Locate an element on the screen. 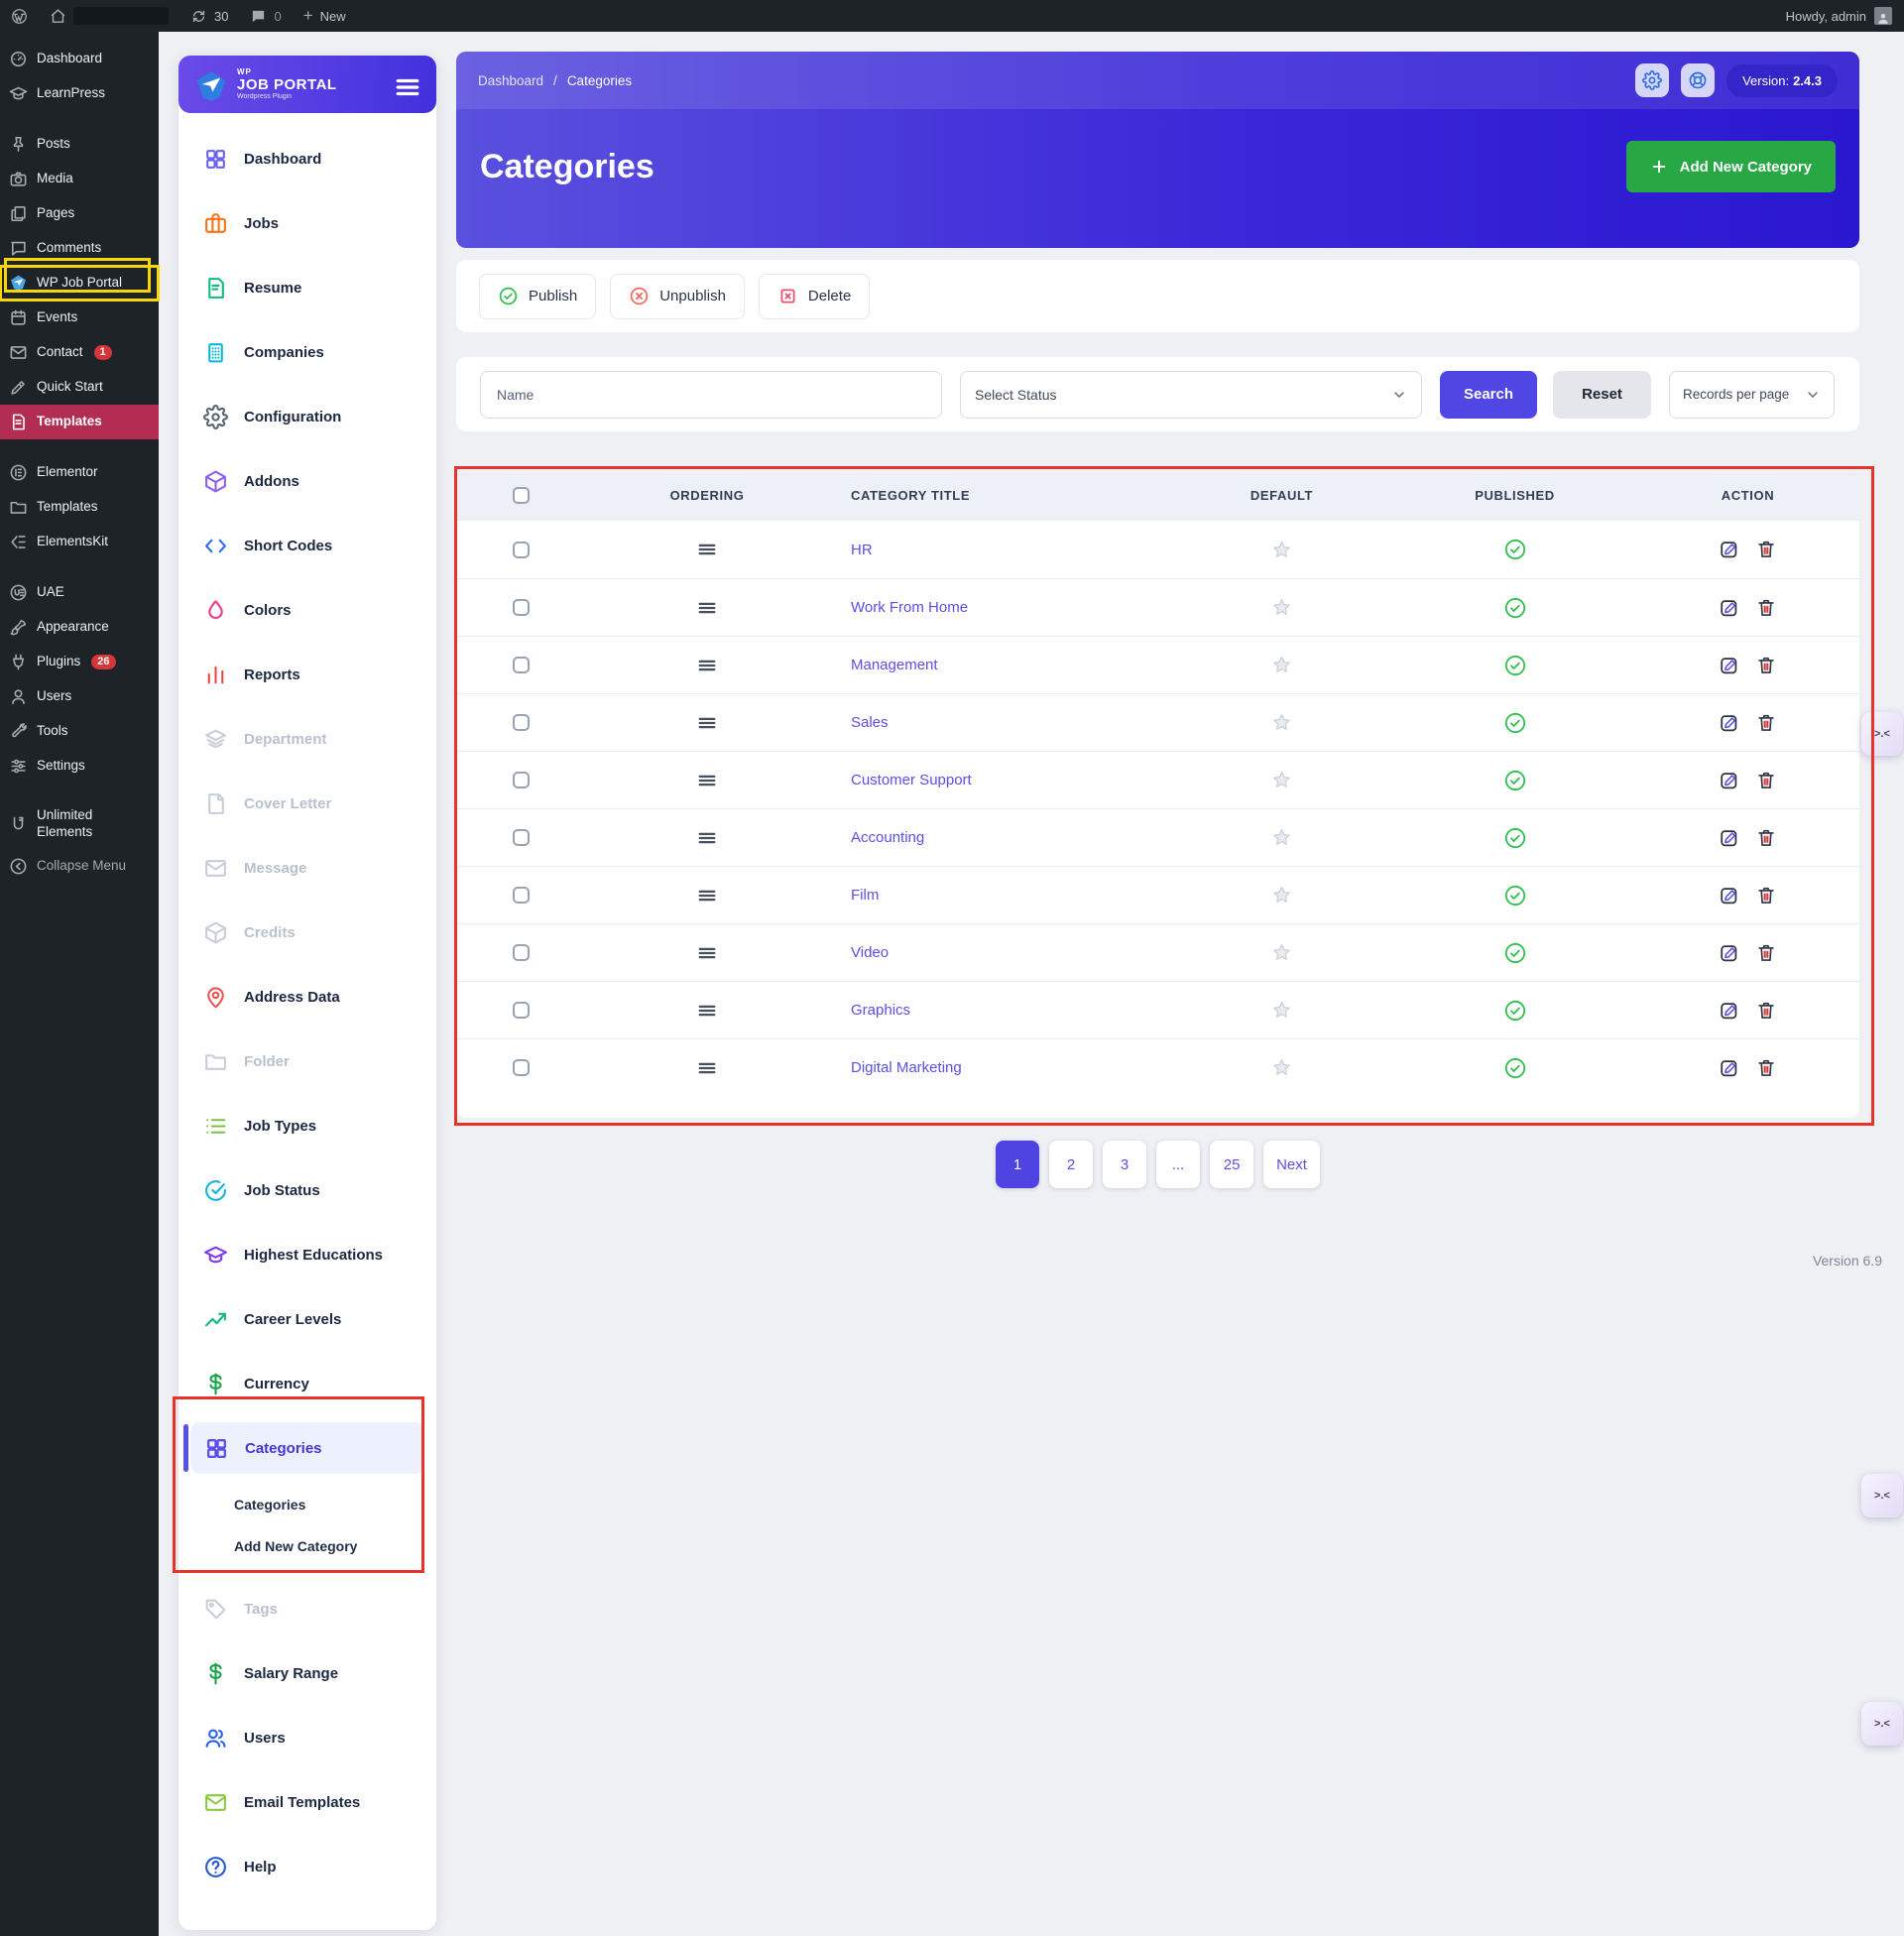 The height and width of the screenshot is (1936, 1904). hamburger-menu-icon is located at coordinates (407, 85).